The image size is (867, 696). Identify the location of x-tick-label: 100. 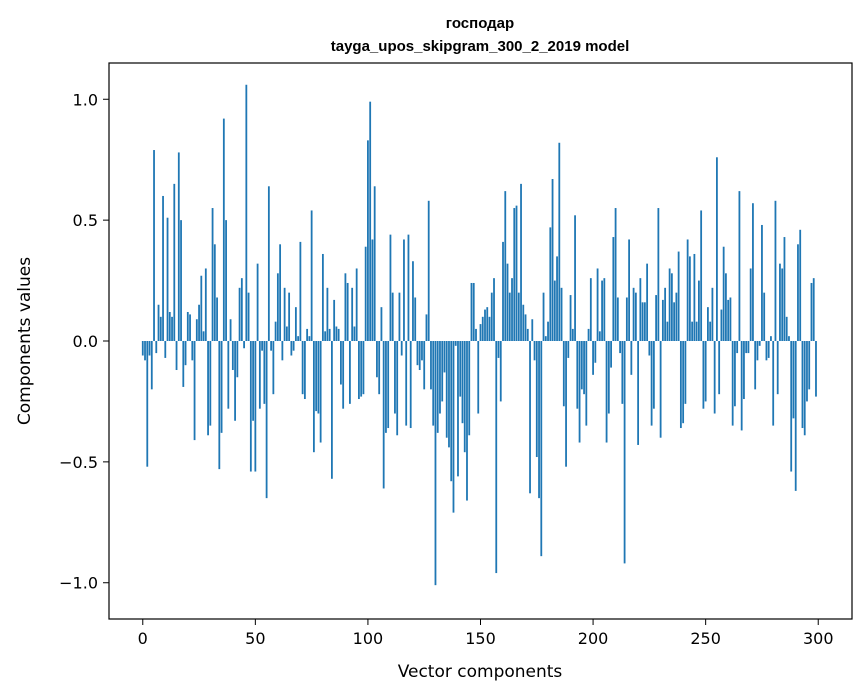
(368, 638).